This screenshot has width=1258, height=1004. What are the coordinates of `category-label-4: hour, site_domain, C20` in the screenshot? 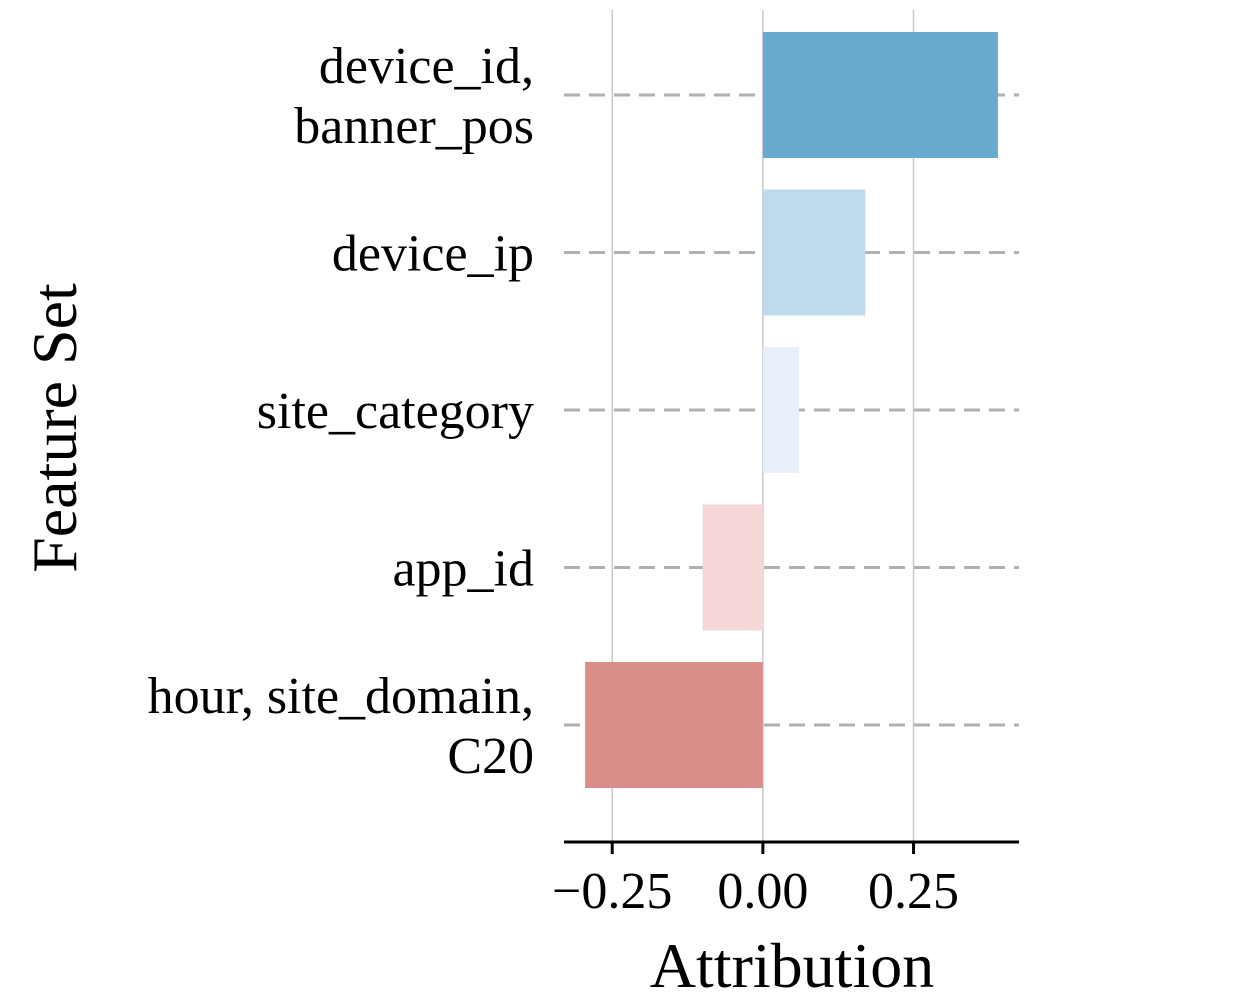 It's located at (341, 726).